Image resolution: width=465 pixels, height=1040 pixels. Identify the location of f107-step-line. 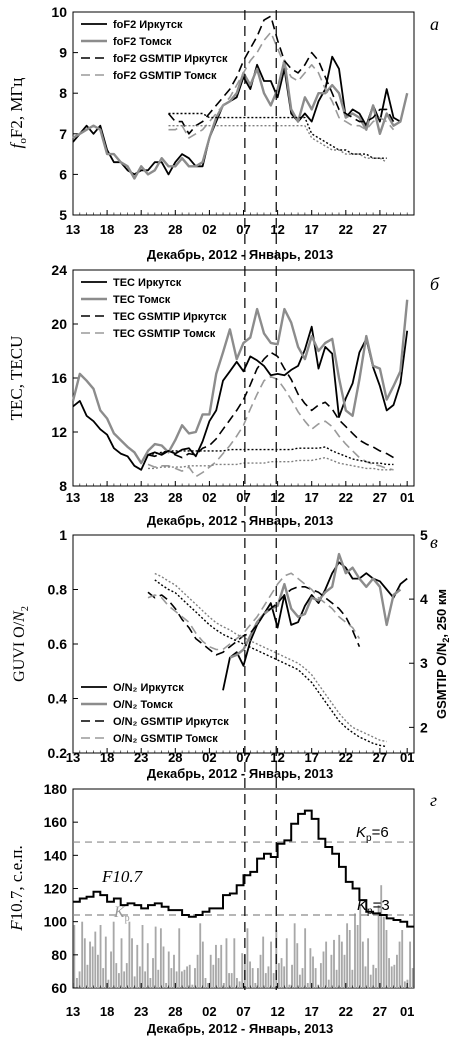
(243, 868).